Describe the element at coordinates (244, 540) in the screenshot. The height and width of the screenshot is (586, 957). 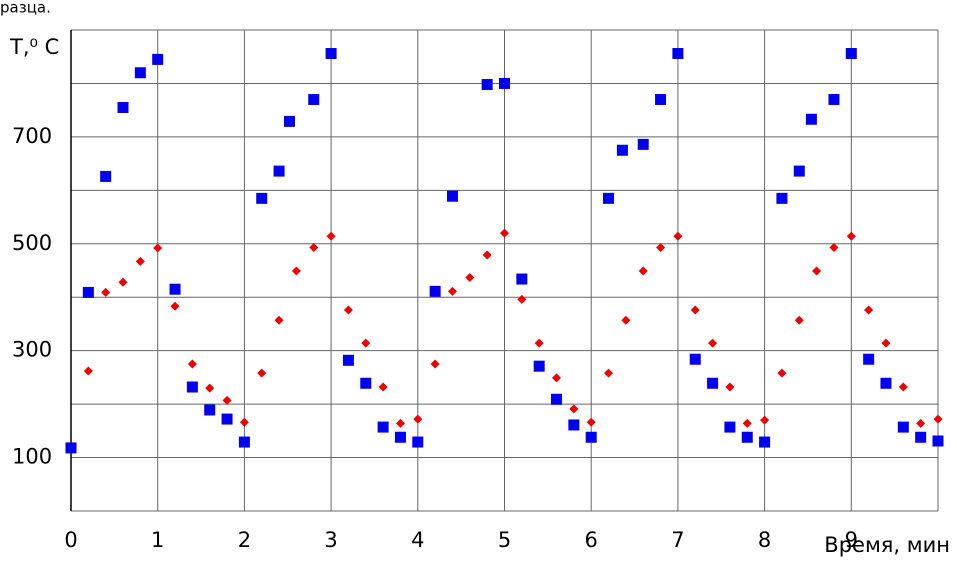
I see `x-tick-label: 2` at that location.